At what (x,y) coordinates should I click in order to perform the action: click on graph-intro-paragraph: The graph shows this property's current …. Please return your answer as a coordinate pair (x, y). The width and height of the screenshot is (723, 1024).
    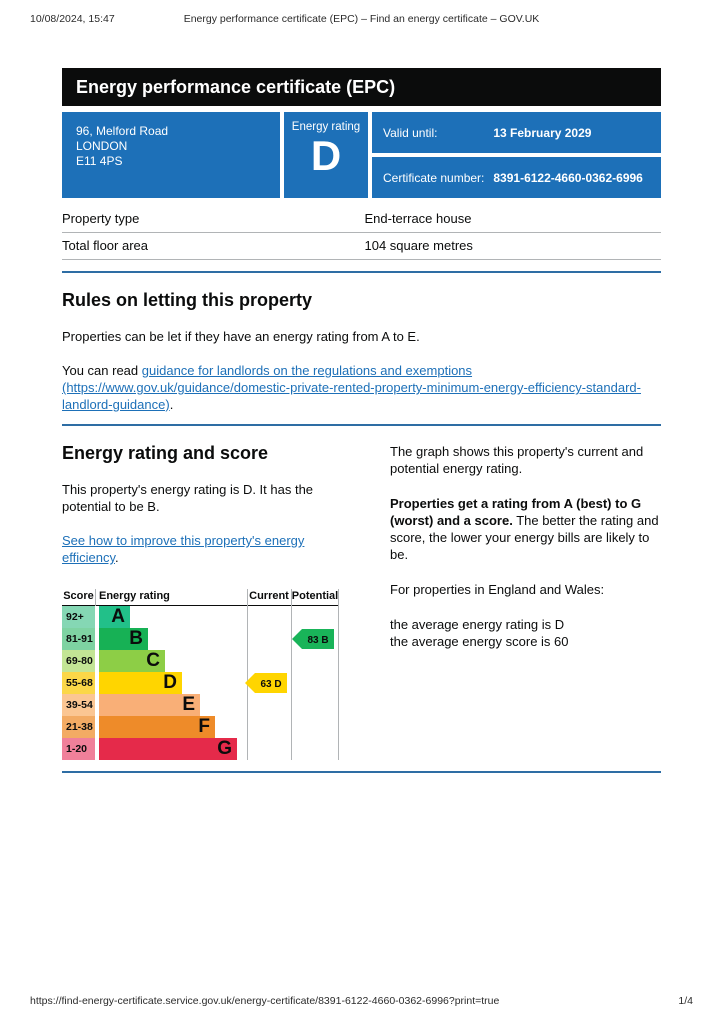
    Looking at the image, I should click on (517, 460).